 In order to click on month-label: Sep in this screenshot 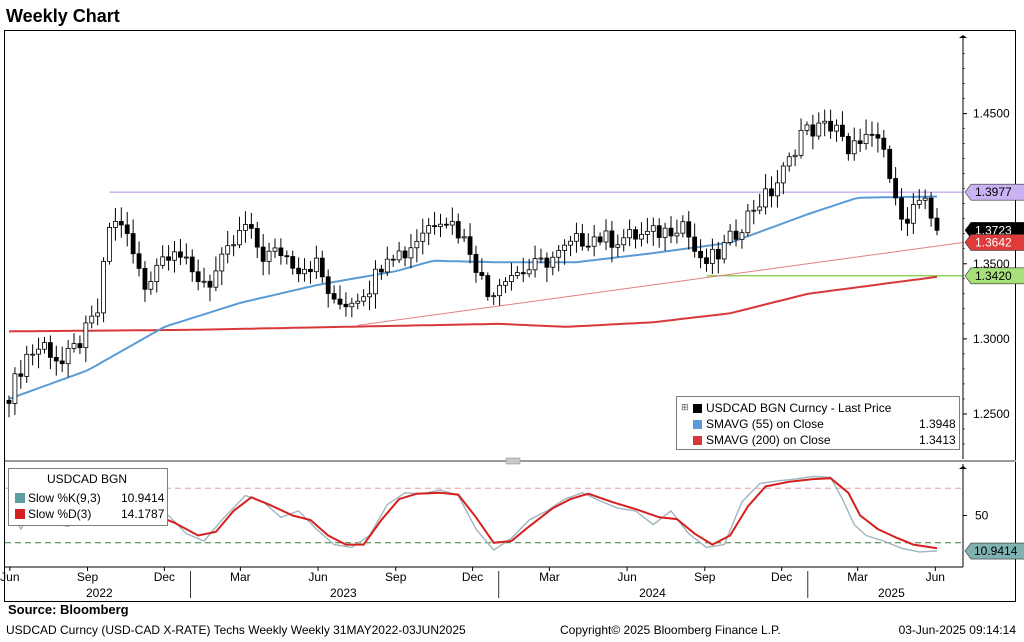, I will do `click(396, 577)`.